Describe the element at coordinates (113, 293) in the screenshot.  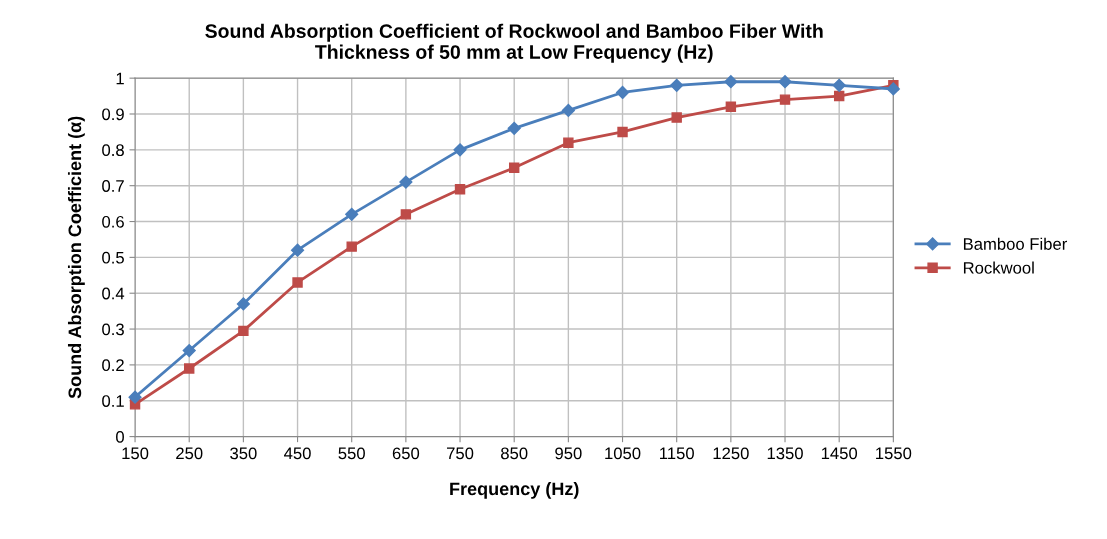
I see `y-tick-label: 0.4` at that location.